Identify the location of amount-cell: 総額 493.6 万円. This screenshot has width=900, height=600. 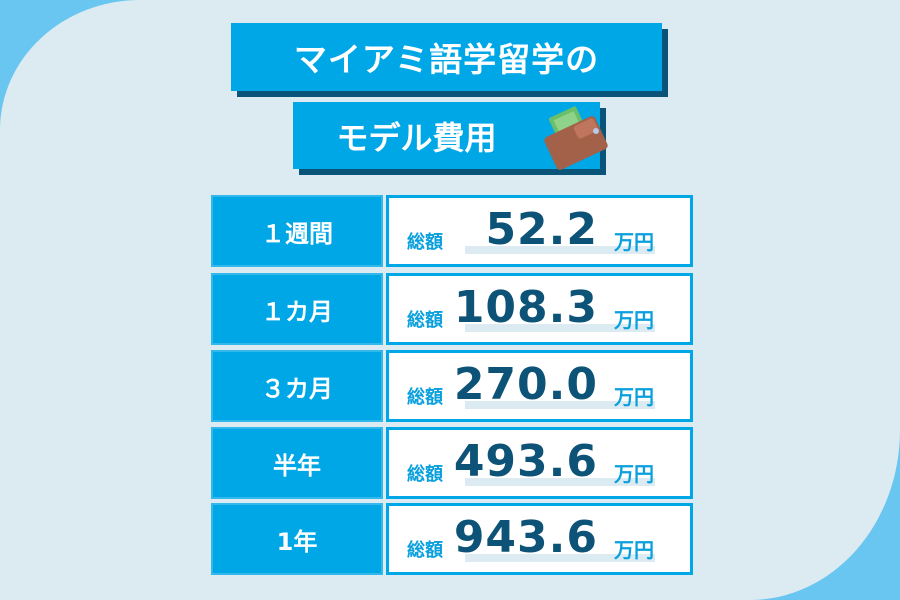
(539, 463).